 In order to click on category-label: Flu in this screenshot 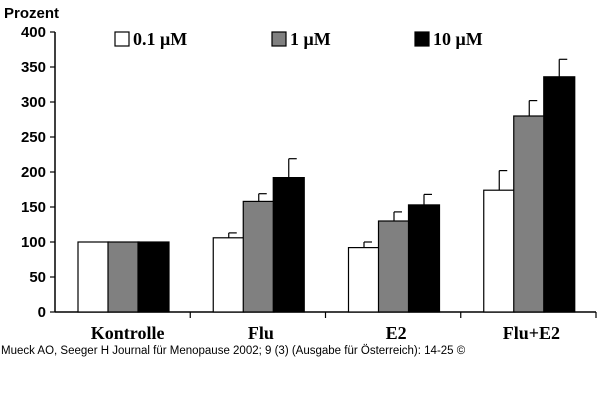, I will do `click(261, 333)`.